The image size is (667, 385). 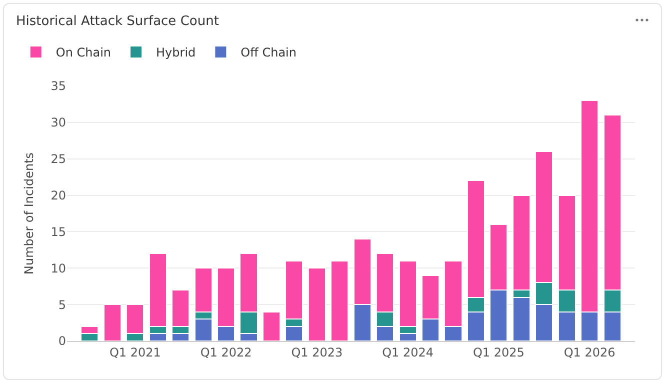 What do you see at coordinates (58, 123) in the screenshot?
I see `y-tick-label: 30` at bounding box center [58, 123].